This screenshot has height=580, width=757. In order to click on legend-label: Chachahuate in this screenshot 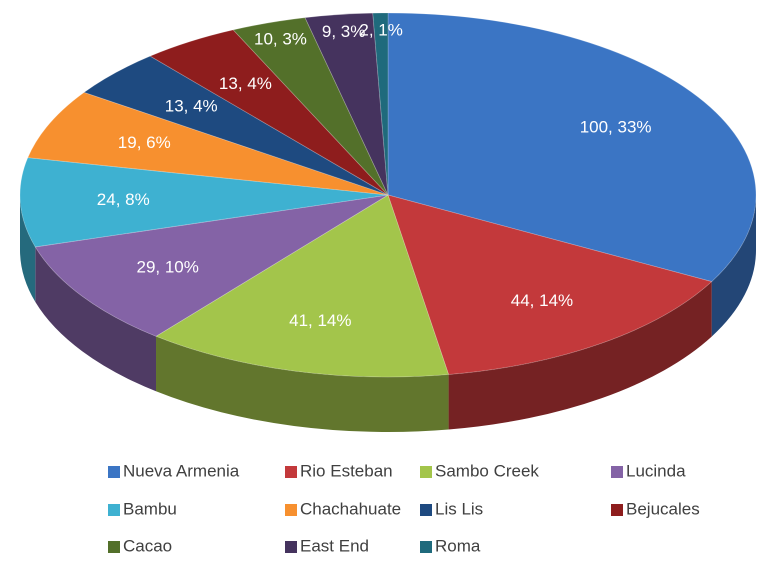, I will do `click(350, 508)`.